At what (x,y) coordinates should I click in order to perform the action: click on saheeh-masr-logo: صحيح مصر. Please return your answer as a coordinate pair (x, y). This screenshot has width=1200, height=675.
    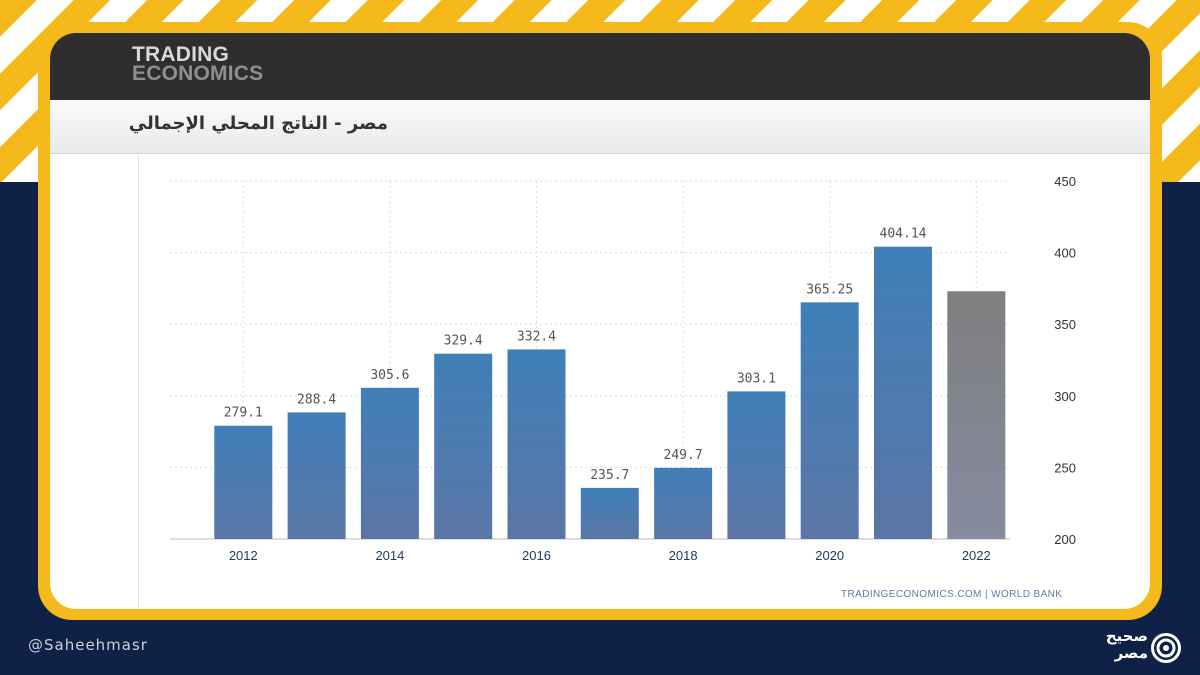
    Looking at the image, I should click on (1132, 648).